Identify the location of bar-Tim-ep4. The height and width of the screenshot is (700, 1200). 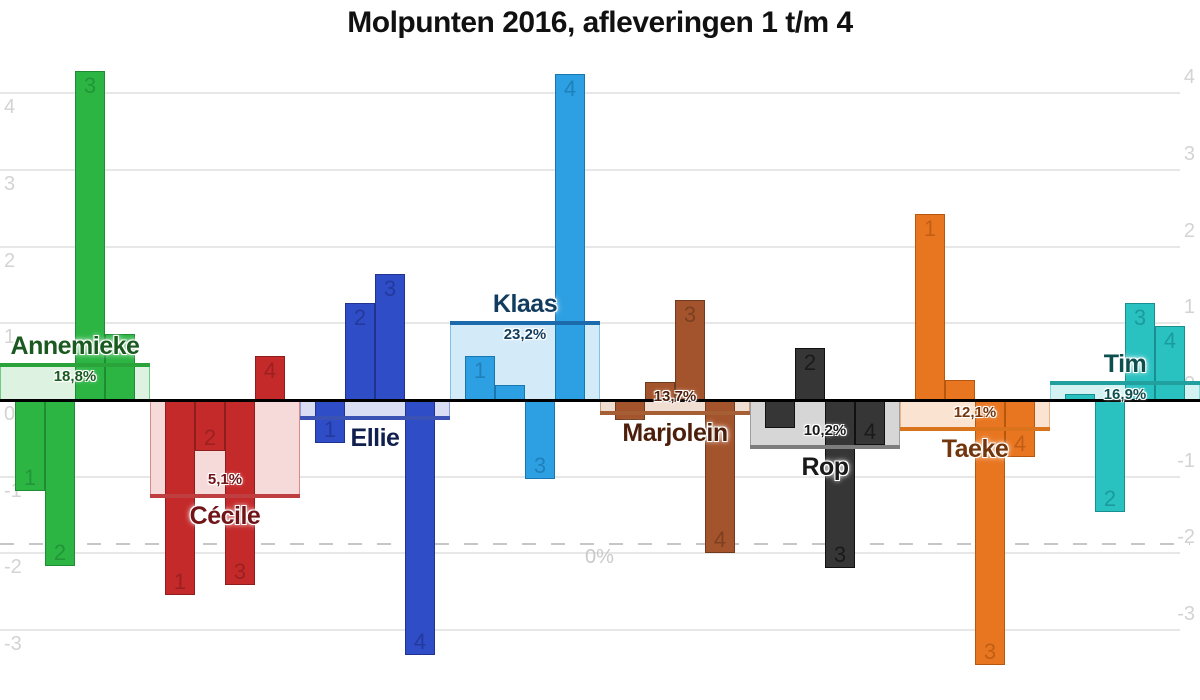
(1170, 362).